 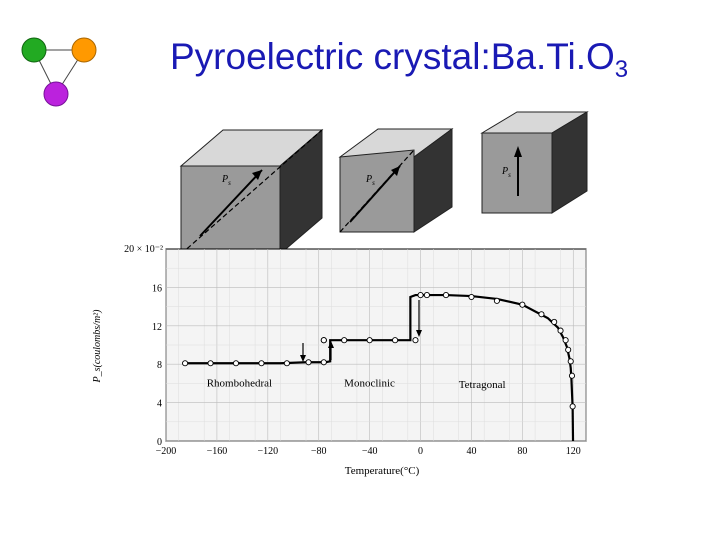 I want to click on x-axis-label: Temperature(°C), so click(x=382, y=471).